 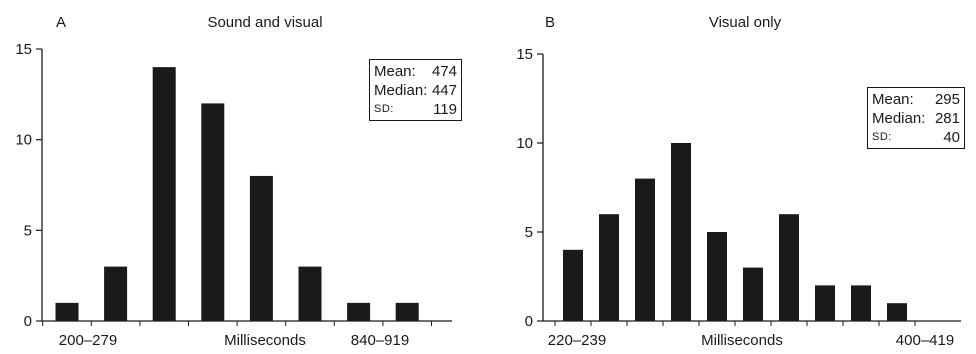 What do you see at coordinates (745, 22) in the screenshot?
I see `panel-b-title: Visual only` at bounding box center [745, 22].